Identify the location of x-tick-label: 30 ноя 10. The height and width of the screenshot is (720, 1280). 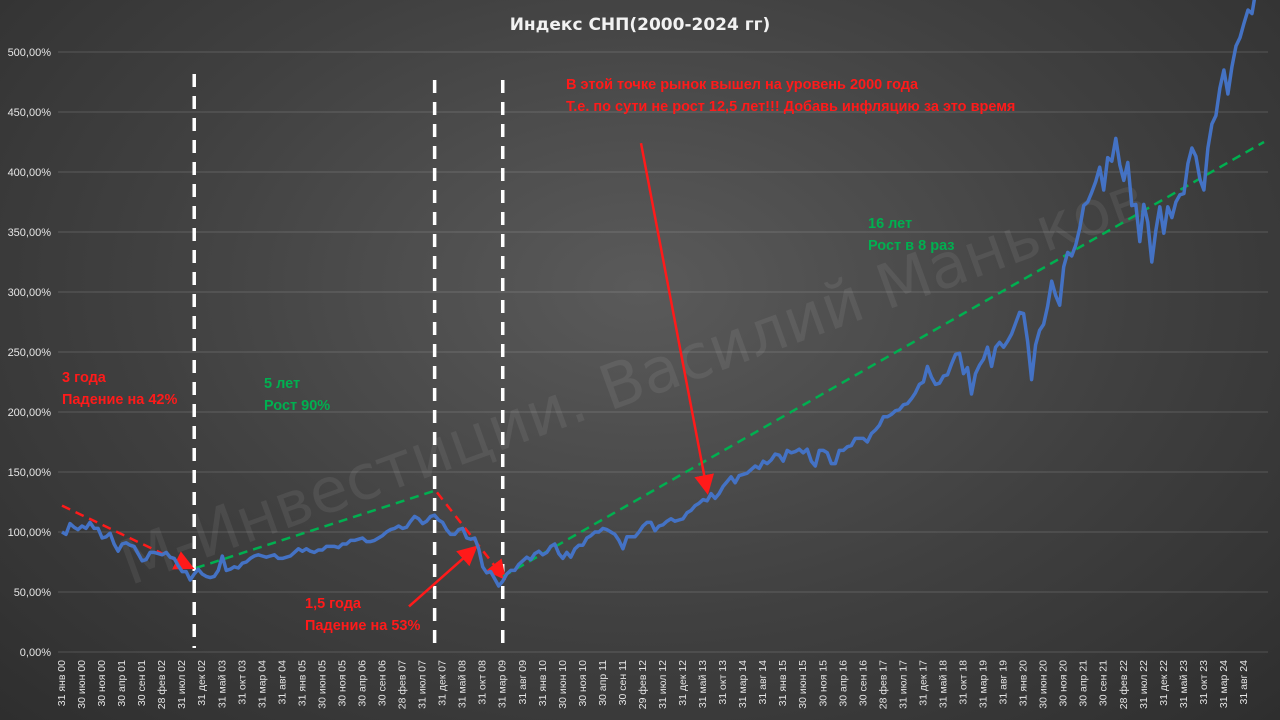
(583, 683).